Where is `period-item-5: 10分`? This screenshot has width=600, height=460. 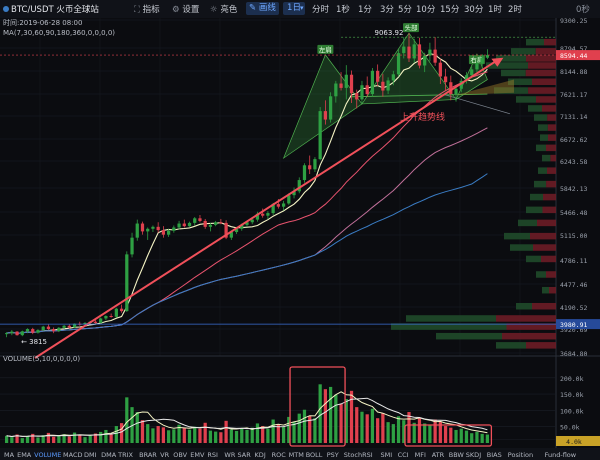
period-item-5: 10分 is located at coordinates (426, 10).